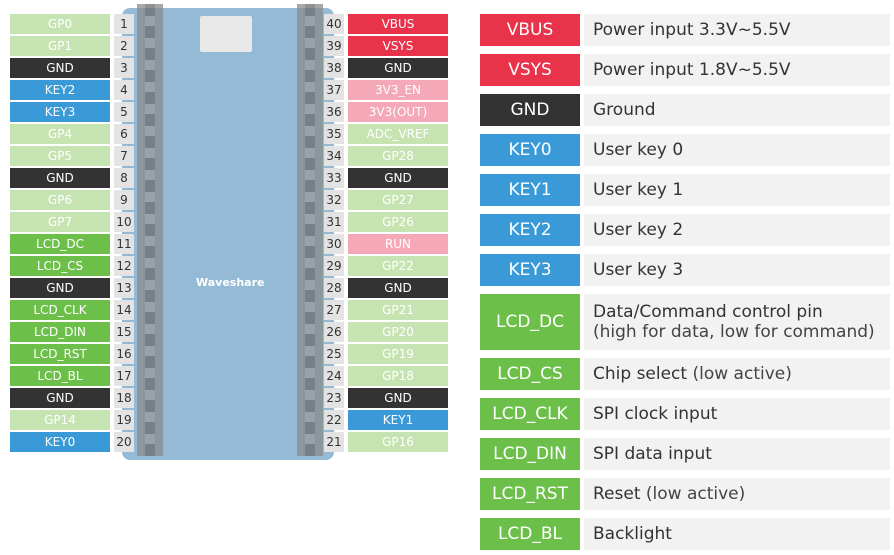  I want to click on description-line: Backlight, so click(741, 534).